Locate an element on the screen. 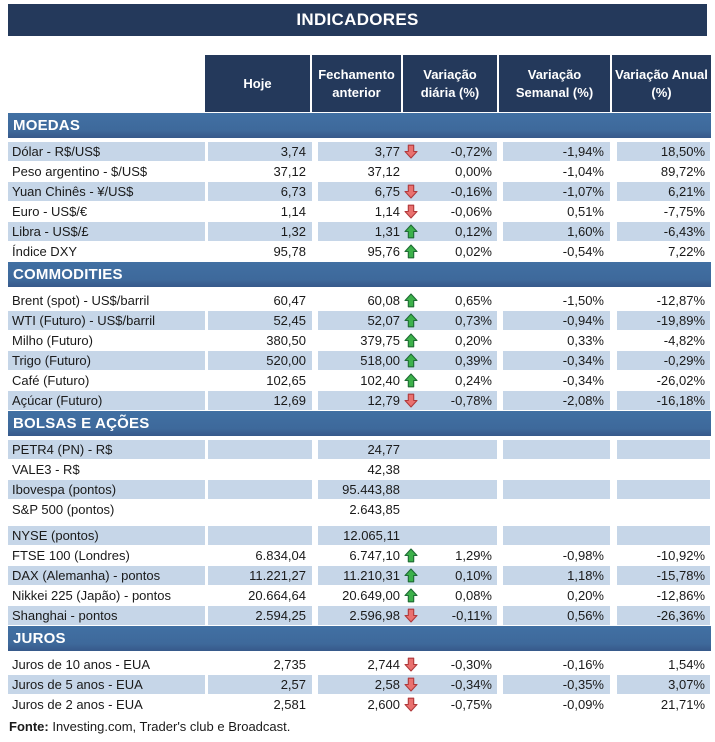  row-label: Peso argentino - $/US$ is located at coordinates (80, 171).